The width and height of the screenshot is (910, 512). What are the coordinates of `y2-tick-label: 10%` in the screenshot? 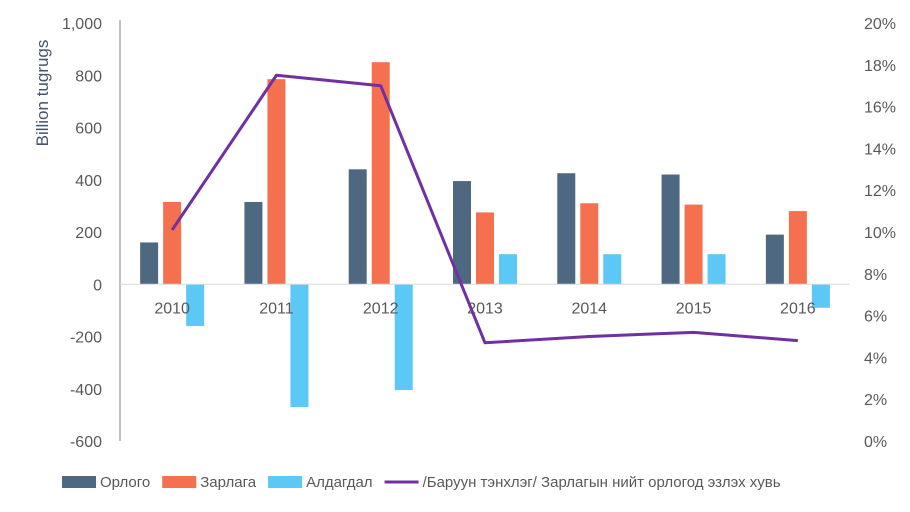 It's located at (880, 233).